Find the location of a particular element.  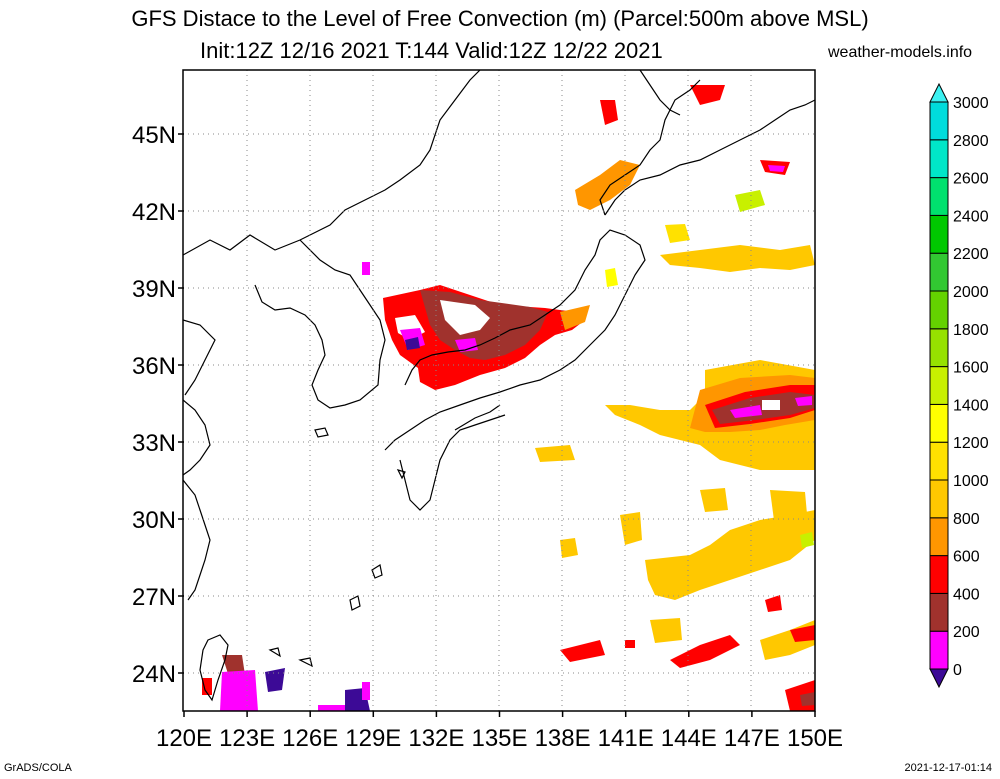

lat-tick-label: 42N is located at coordinates (154, 212).